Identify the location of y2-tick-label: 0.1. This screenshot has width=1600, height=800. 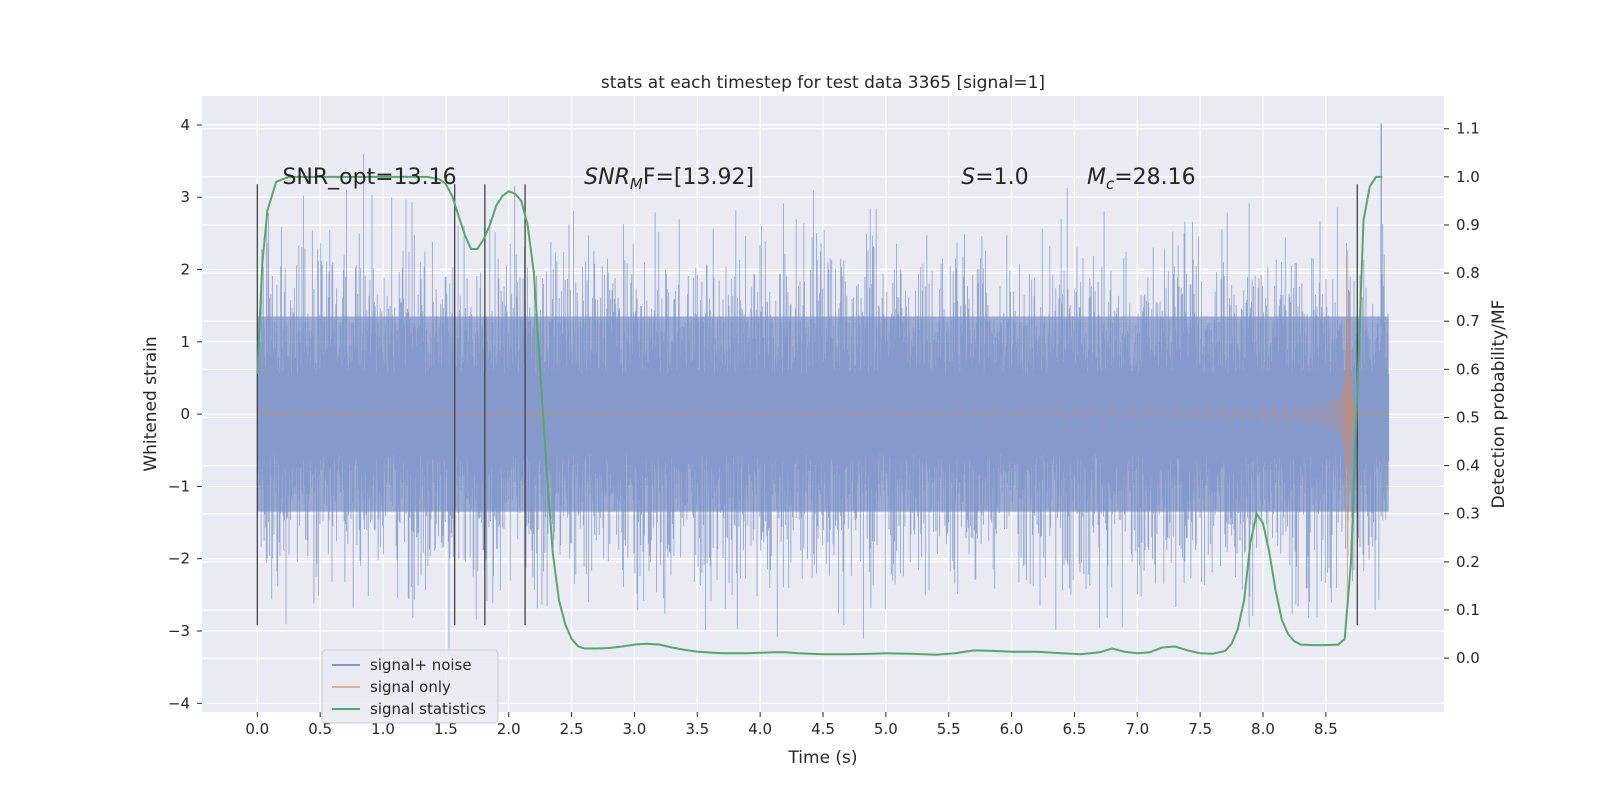
(1468, 610).